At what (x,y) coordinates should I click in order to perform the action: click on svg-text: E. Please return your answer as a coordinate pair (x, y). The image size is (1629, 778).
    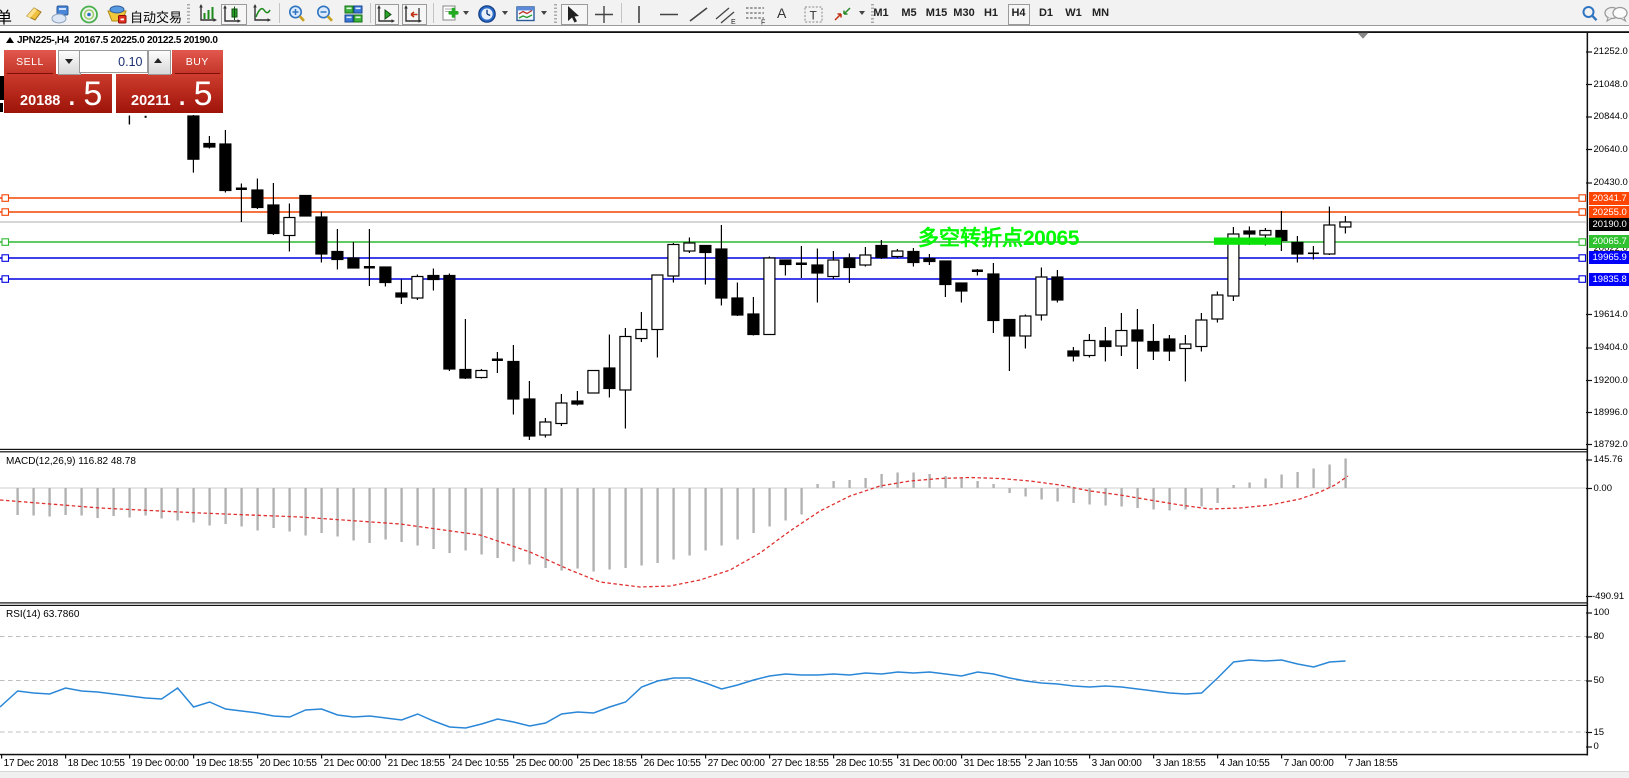
    Looking at the image, I should click on (733, 22).